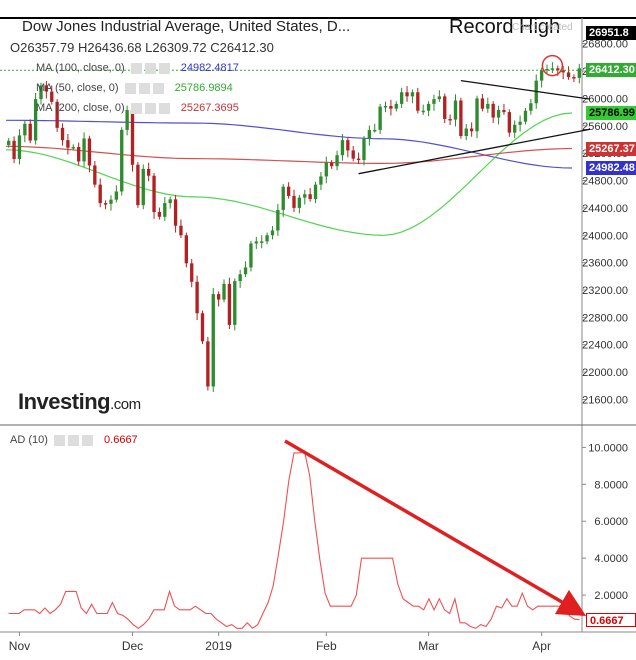 Image resolution: width=636 pixels, height=660 pixels. I want to click on ad-y-tick-label: 10.0000, so click(608, 448).